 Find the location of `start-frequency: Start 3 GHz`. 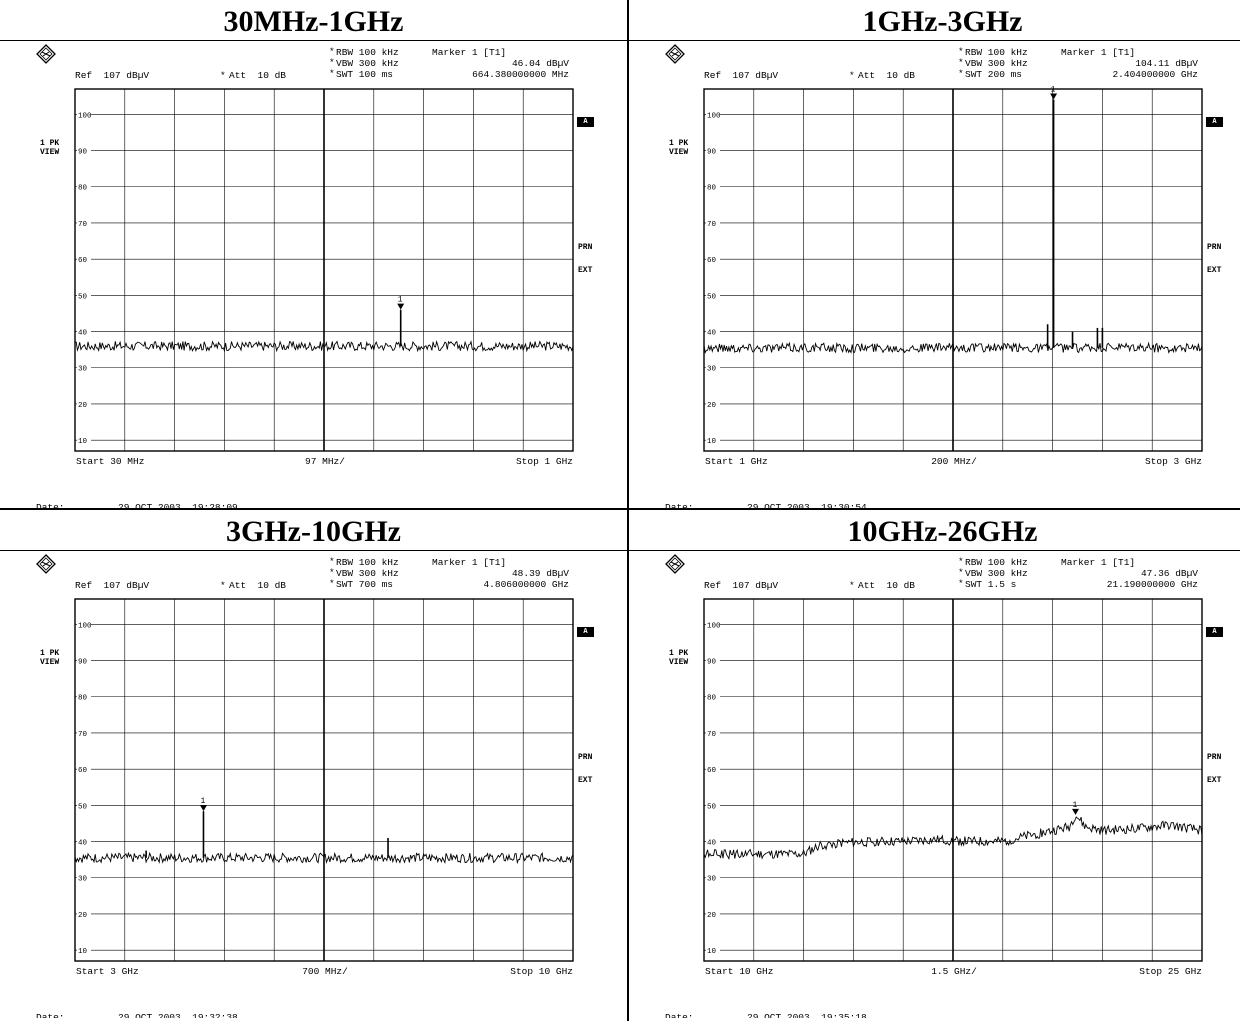

start-frequency: Start 3 GHz is located at coordinates (107, 971).